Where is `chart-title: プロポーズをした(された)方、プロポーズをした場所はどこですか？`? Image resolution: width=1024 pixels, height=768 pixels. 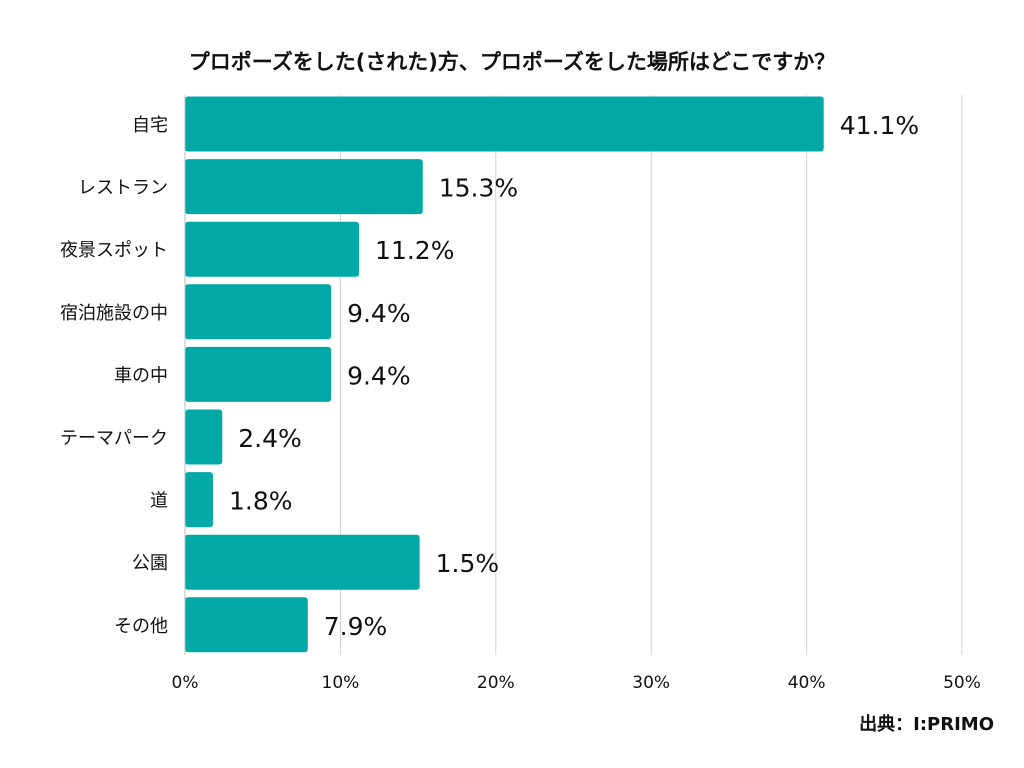 chart-title: プロポーズをした(された)方、プロポーズをした場所はどこですか？ is located at coordinates (512, 62).